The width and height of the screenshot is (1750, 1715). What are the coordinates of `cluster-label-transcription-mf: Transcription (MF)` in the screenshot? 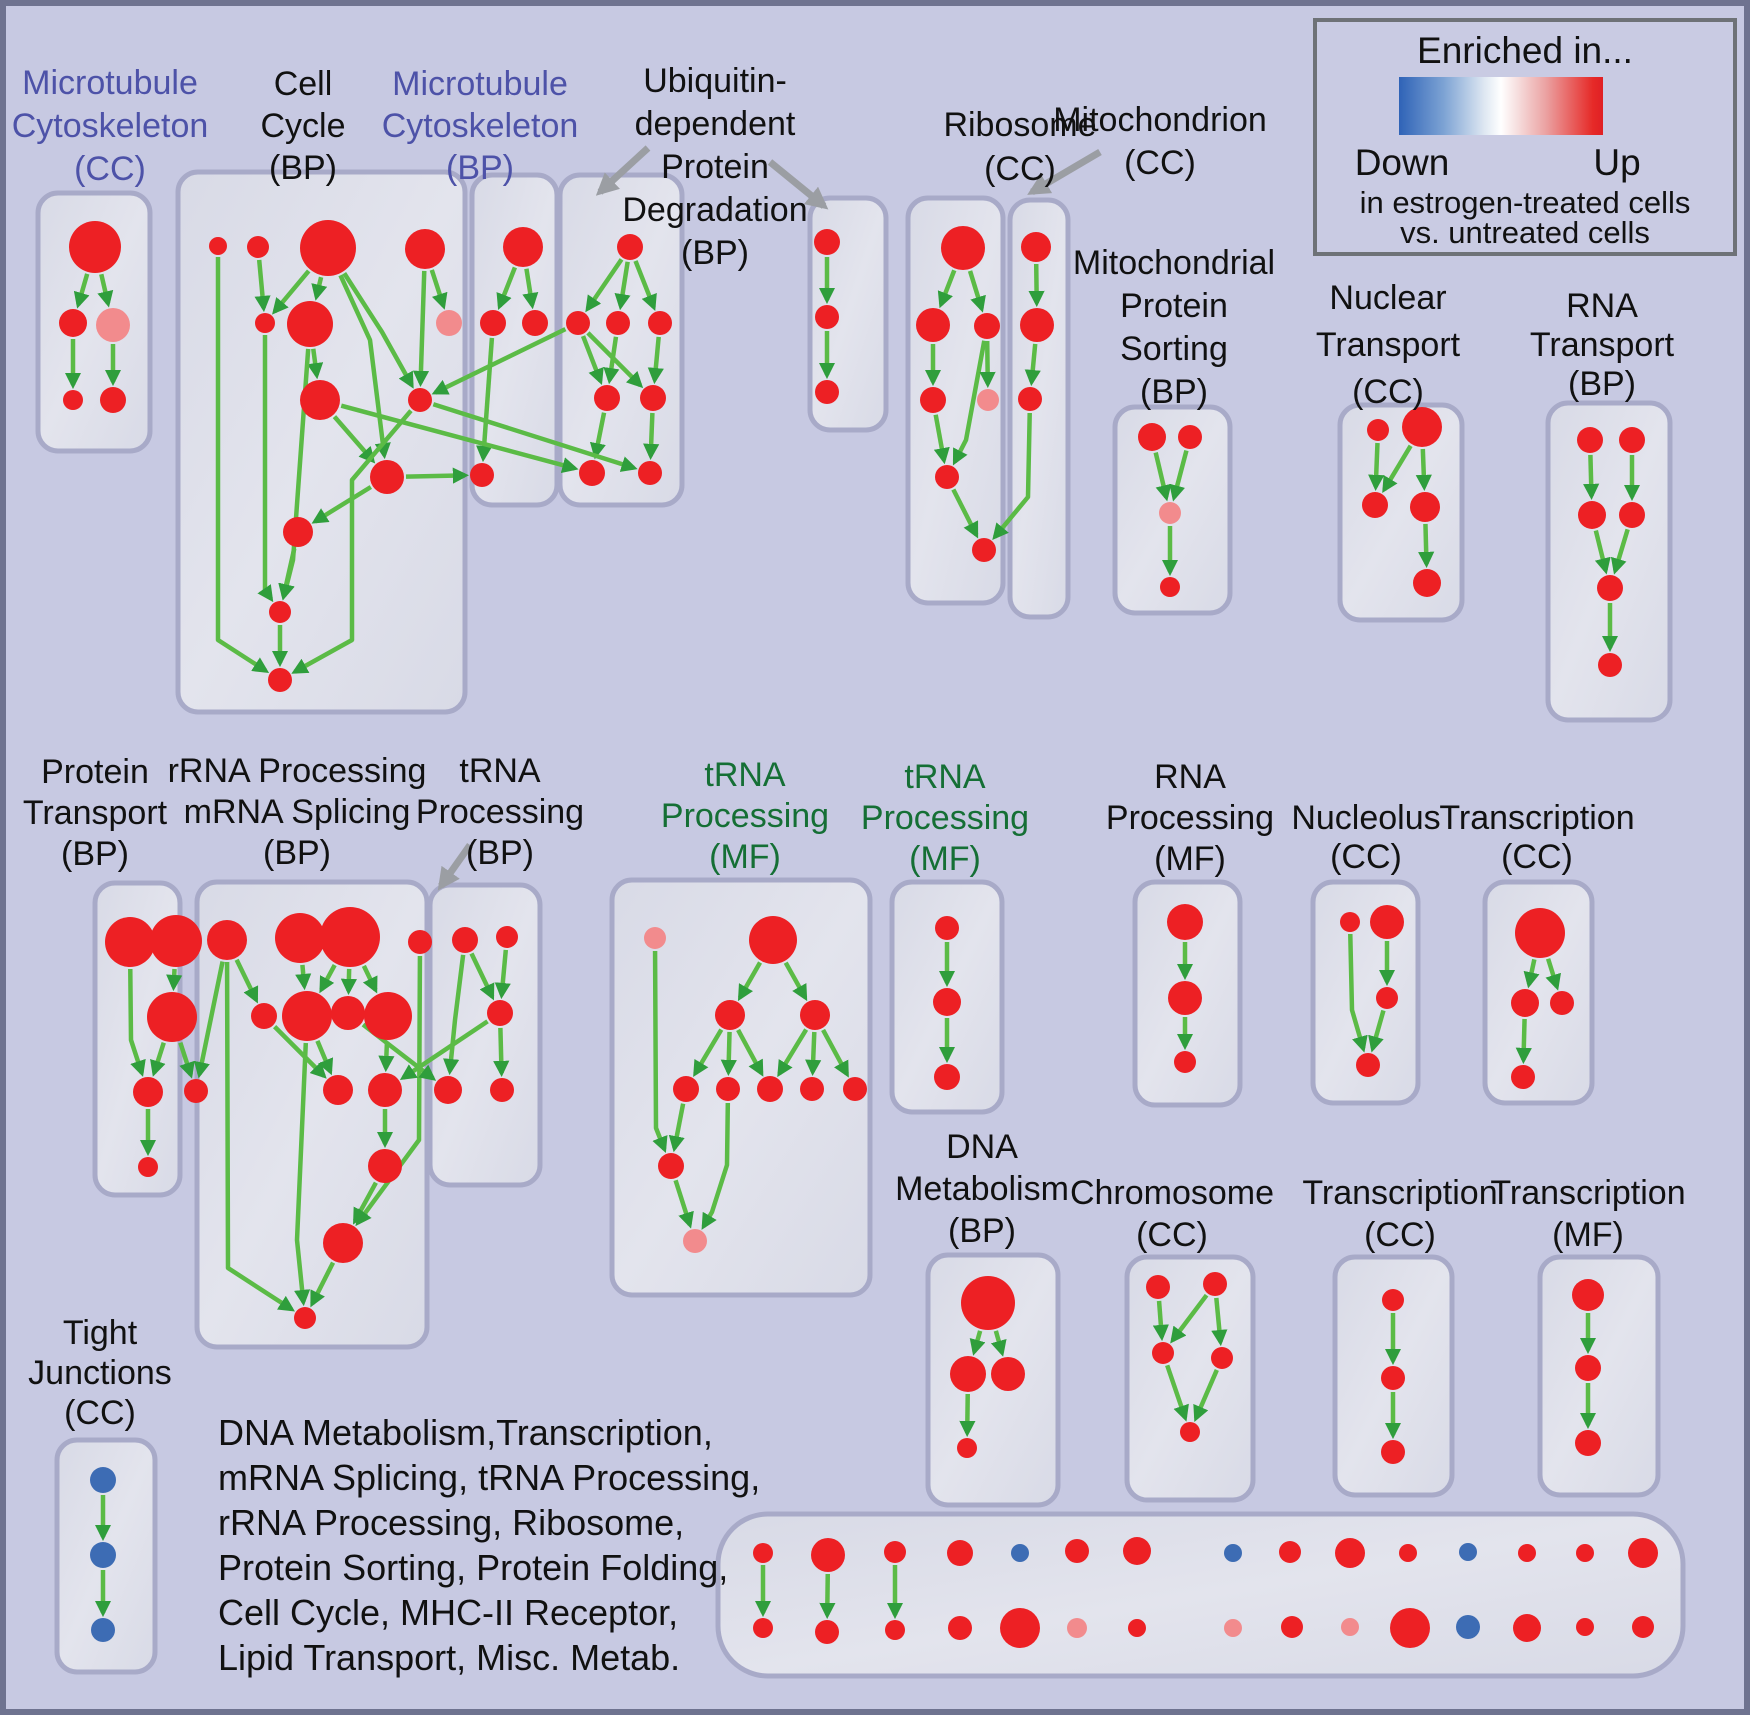 It's located at (1587, 1214).